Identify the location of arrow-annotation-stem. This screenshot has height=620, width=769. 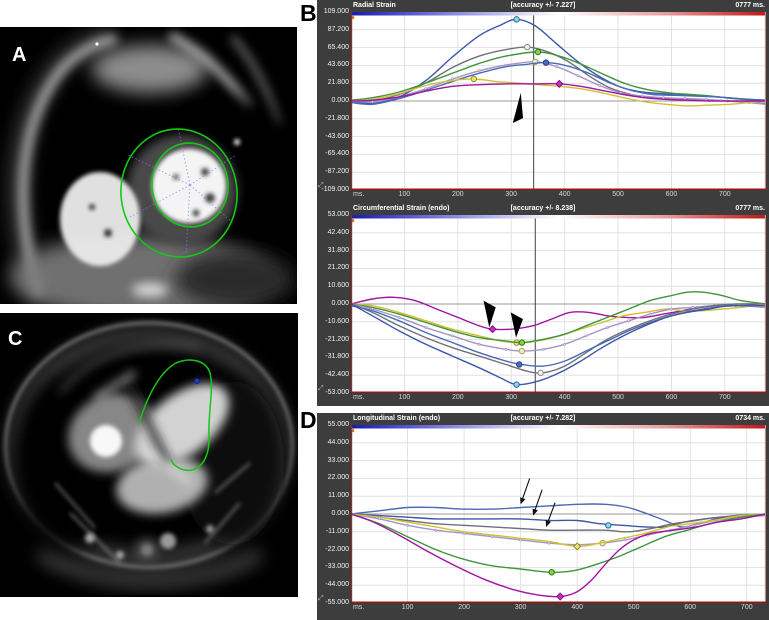
(538, 499).